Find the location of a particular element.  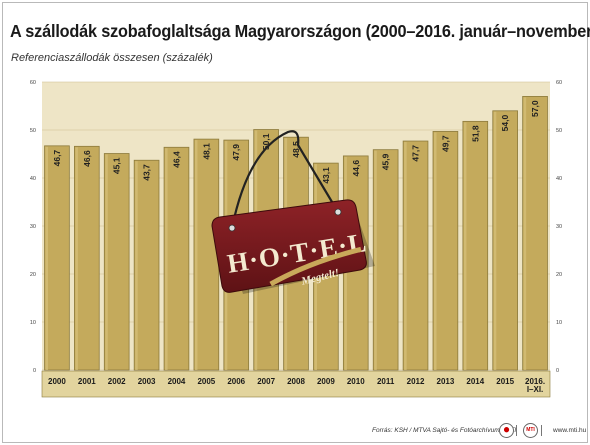

x-tick-label: I–XI. is located at coordinates (535, 389).